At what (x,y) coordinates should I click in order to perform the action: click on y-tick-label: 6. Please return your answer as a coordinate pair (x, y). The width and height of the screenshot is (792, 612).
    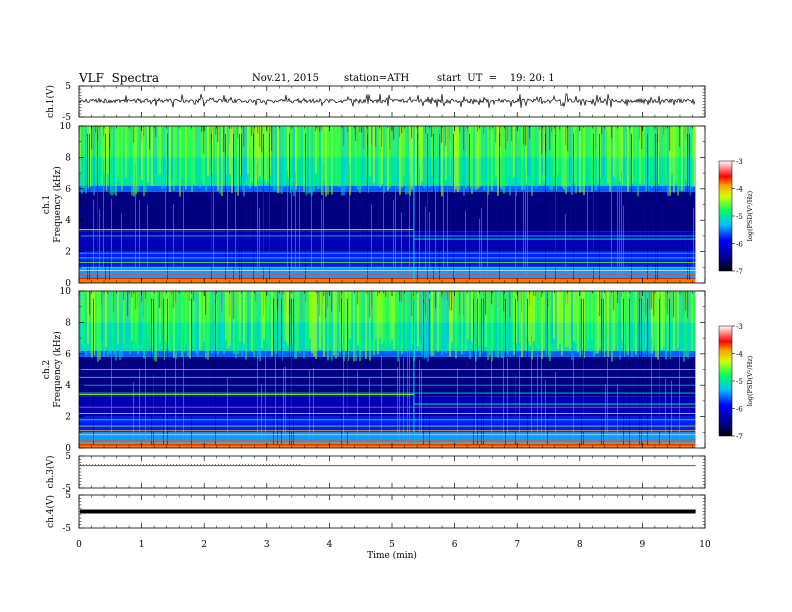
    Looking at the image, I should click on (68, 355).